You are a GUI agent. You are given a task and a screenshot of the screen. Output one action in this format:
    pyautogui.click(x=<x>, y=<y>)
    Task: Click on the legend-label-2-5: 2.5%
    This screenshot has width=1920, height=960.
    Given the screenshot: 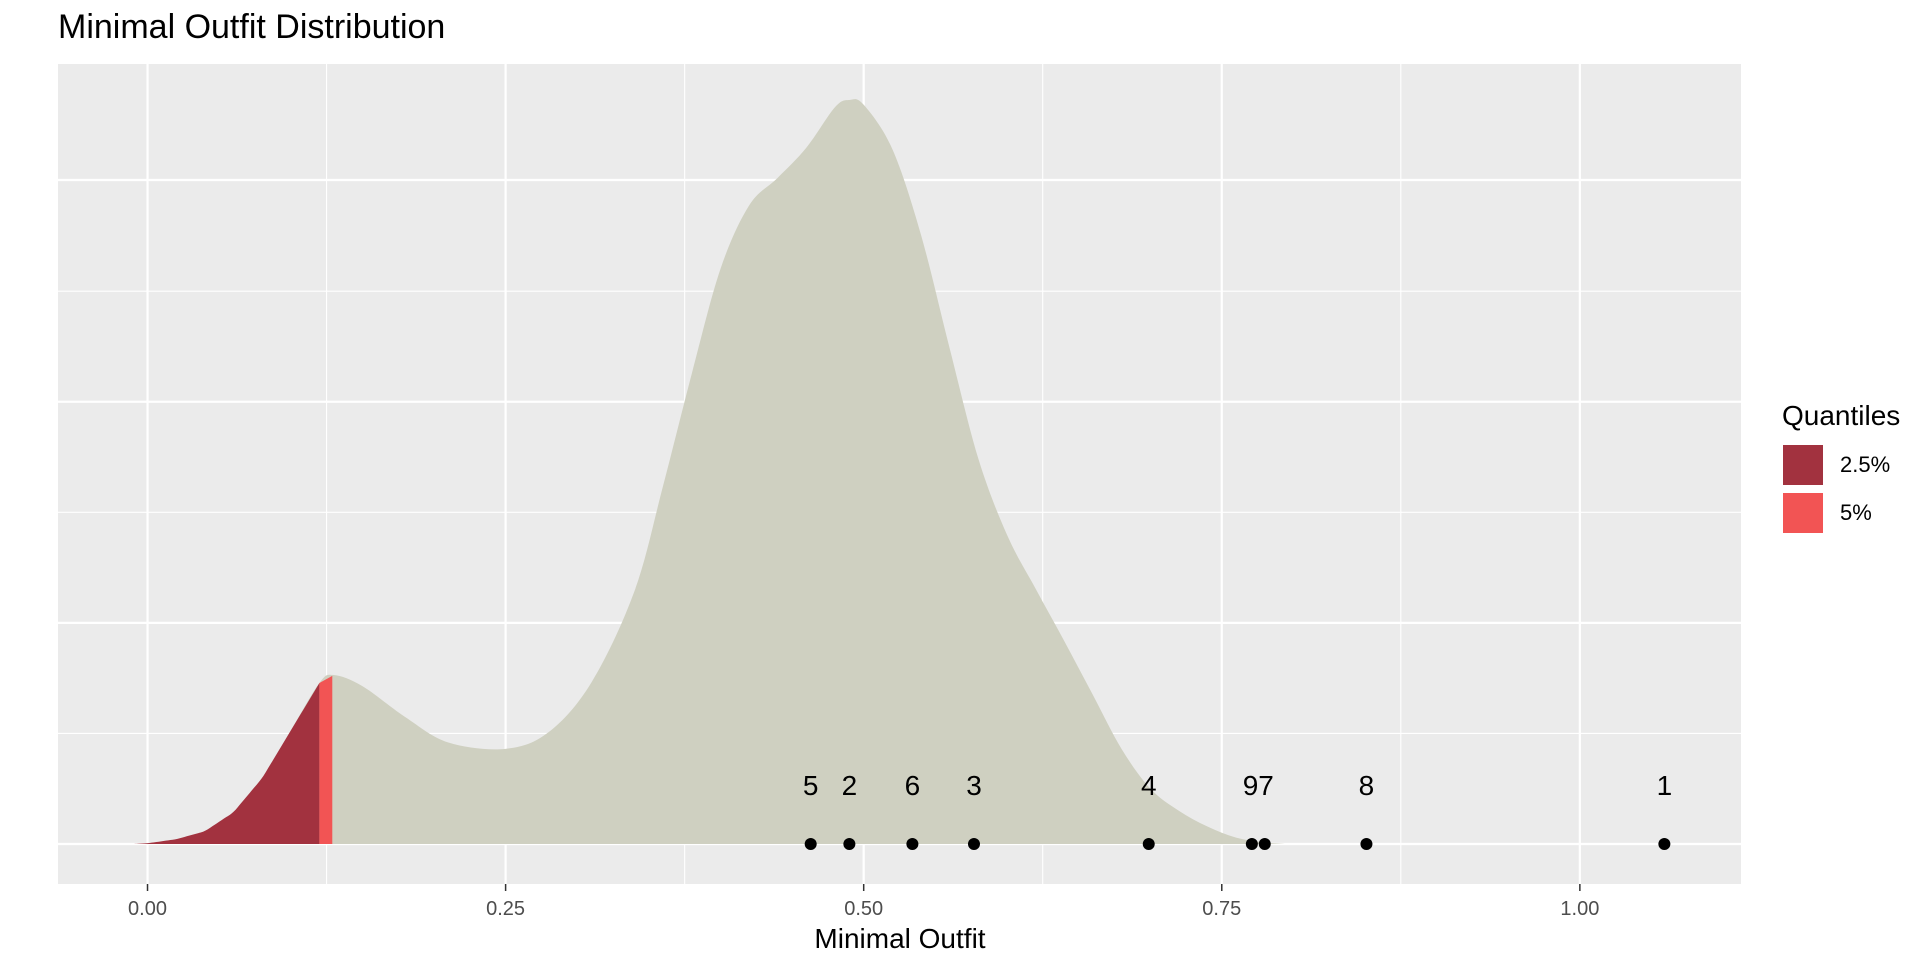 What is the action you would take?
    pyautogui.click(x=1865, y=464)
    